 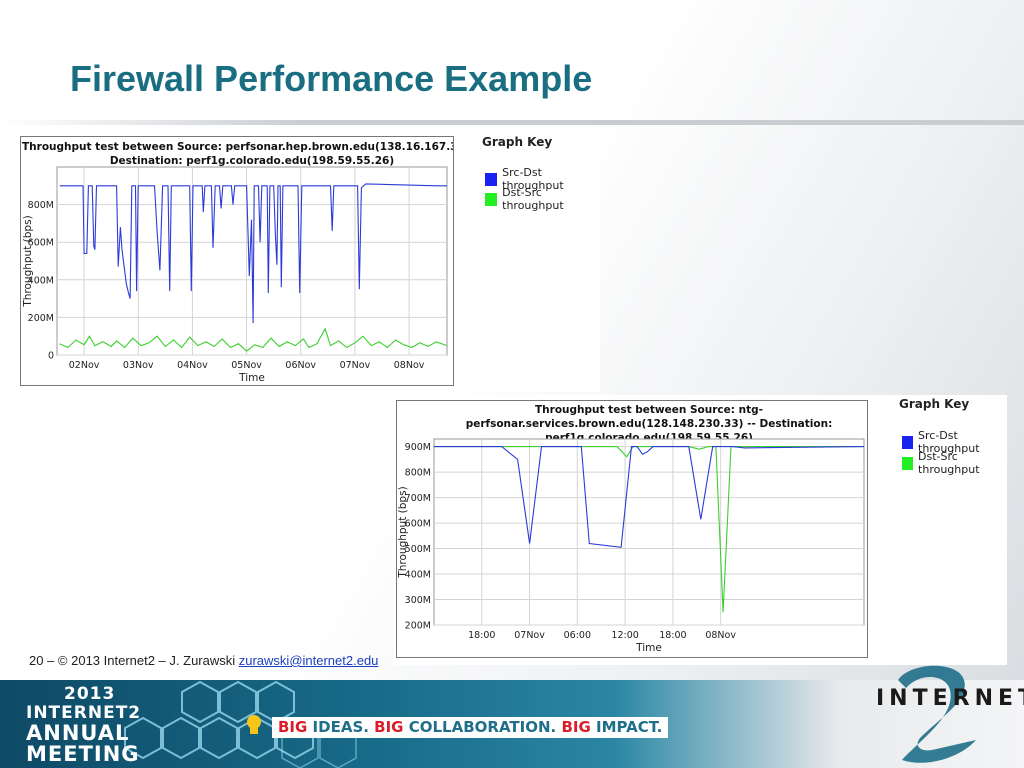 I want to click on y-tick-label: 500M, so click(x=418, y=549).